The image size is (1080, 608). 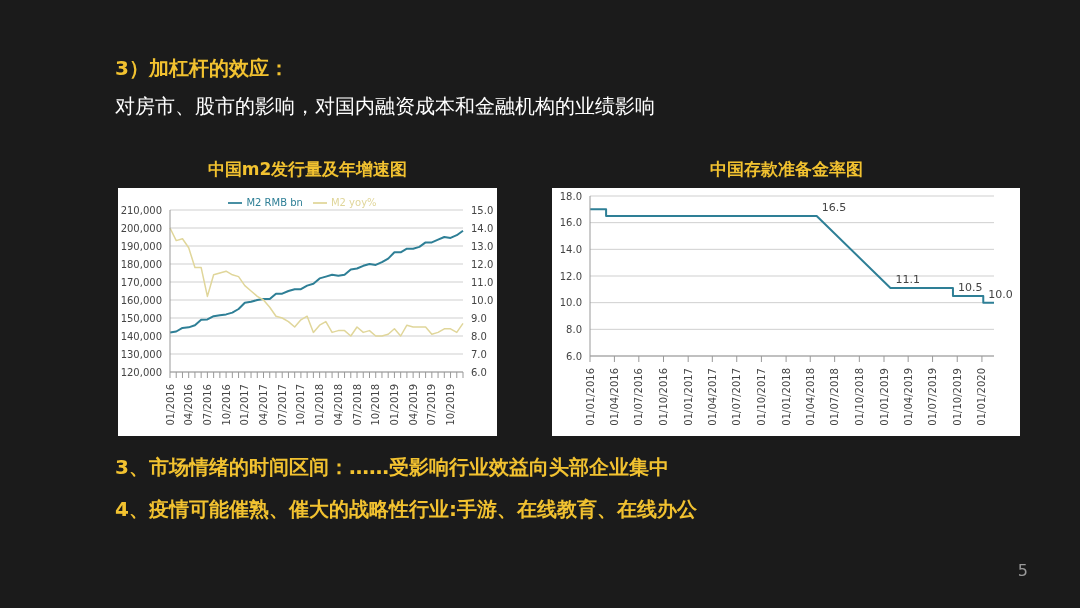 What do you see at coordinates (859, 397) in the screenshot?
I see `x-tick-label: 01/10/2018` at bounding box center [859, 397].